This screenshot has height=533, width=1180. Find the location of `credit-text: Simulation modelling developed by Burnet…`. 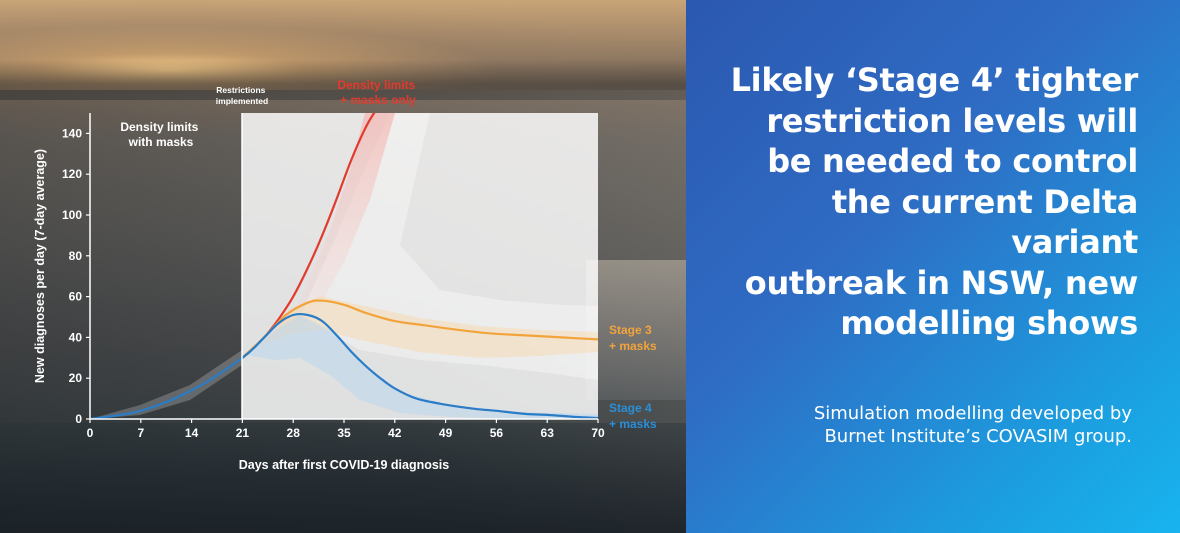

credit-text: Simulation modelling developed by Burnet… is located at coordinates (912, 425).